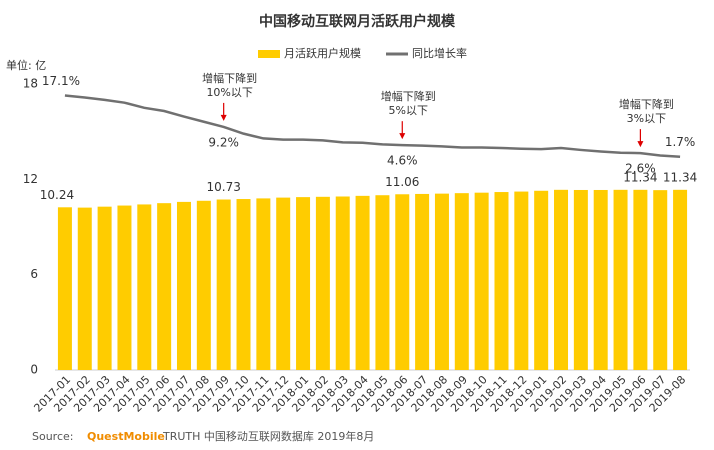 This screenshot has height=450, width=714. What do you see at coordinates (223, 187) in the screenshot?
I see `bar-value-label: 10.73` at bounding box center [223, 187].